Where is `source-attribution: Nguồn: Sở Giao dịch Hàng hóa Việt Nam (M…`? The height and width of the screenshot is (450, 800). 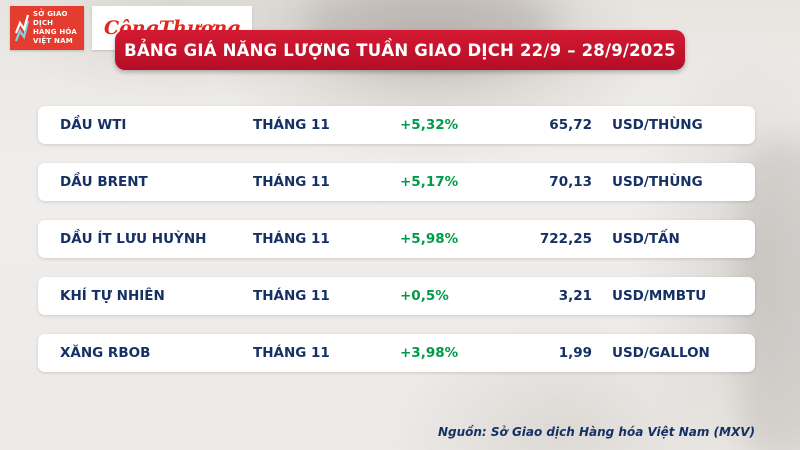 source-attribution: Nguồn: Sở Giao dịch Hàng hóa Việt Nam (M… is located at coordinates (596, 432).